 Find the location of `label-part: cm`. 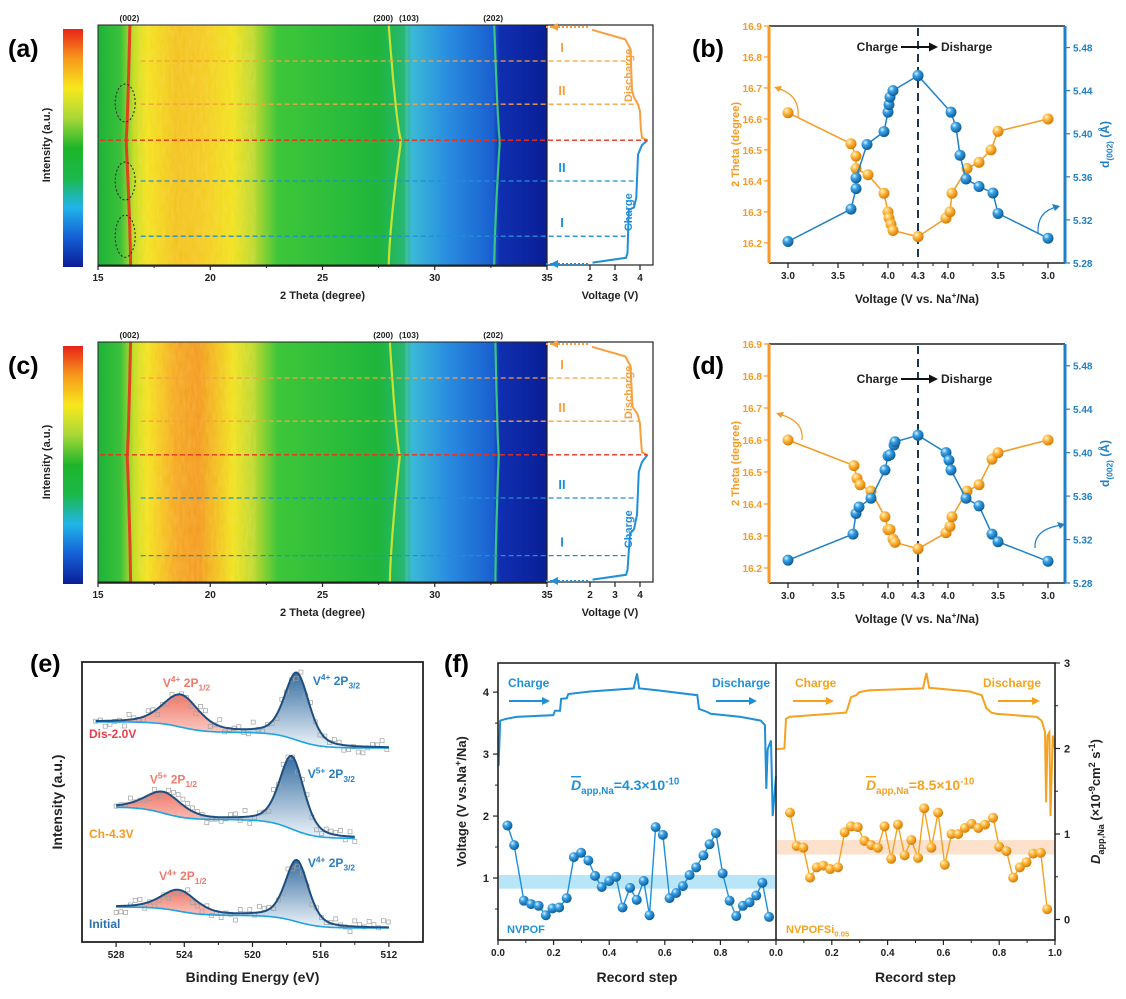

label-part: cm is located at coordinates (1095, 776).